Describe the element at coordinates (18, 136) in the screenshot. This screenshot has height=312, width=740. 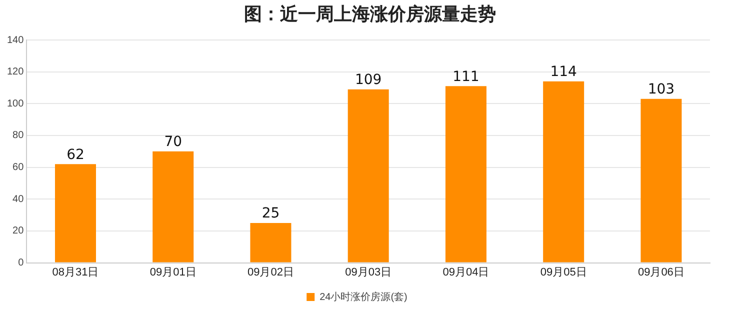
I see `y-tick-label: 80` at that location.